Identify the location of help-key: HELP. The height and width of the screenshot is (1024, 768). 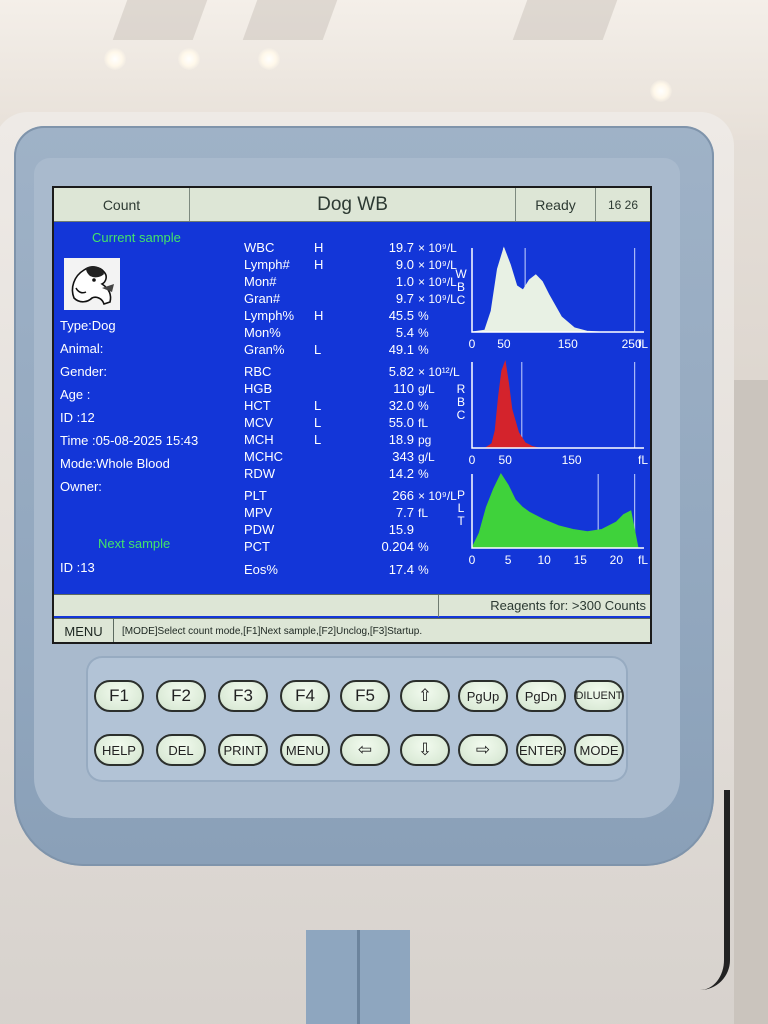
(119, 750).